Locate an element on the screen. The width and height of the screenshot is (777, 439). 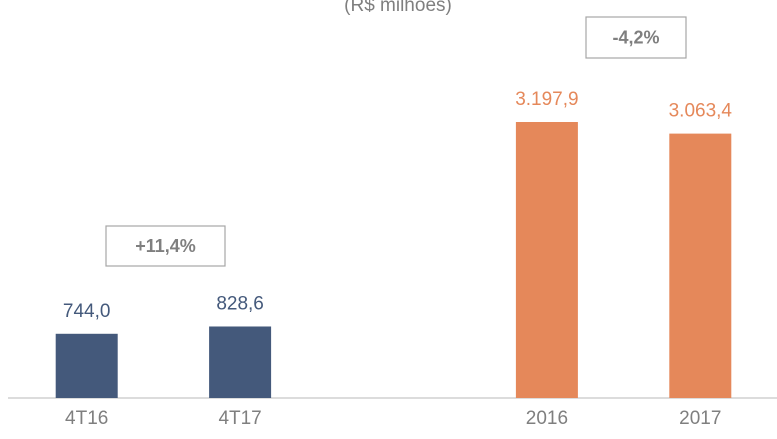
annotation: -4,2% is located at coordinates (635, 37).